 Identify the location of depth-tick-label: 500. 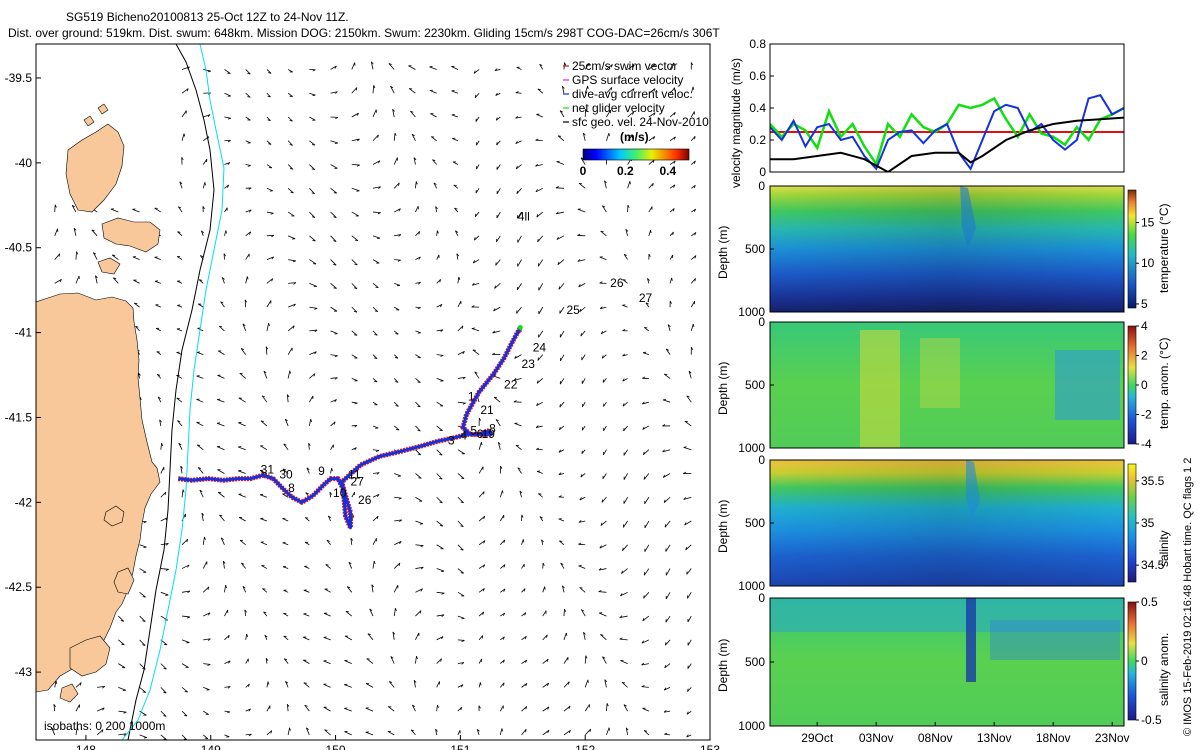
(755, 249).